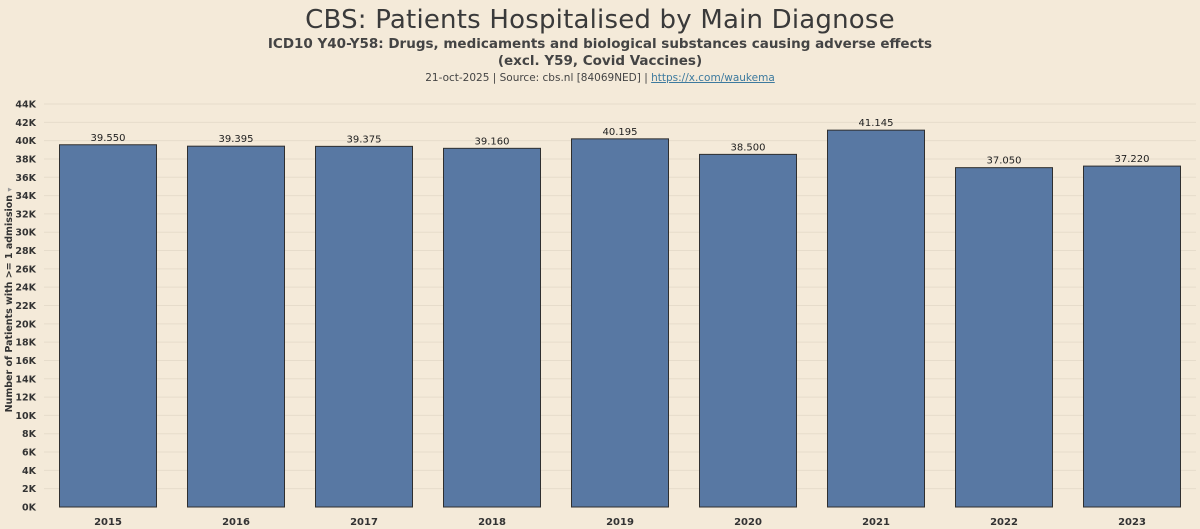 The height and width of the screenshot is (529, 1200). Describe the element at coordinates (236, 139) in the screenshot. I see `data-label-2016: 39.395` at that location.